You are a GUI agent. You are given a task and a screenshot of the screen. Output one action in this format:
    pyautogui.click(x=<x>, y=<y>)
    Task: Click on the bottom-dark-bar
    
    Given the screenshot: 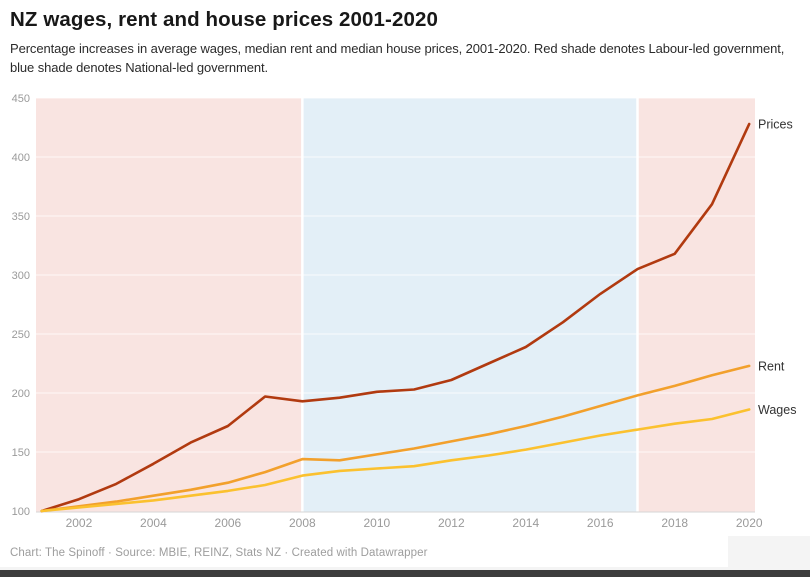 What is the action you would take?
    pyautogui.click(x=405, y=573)
    